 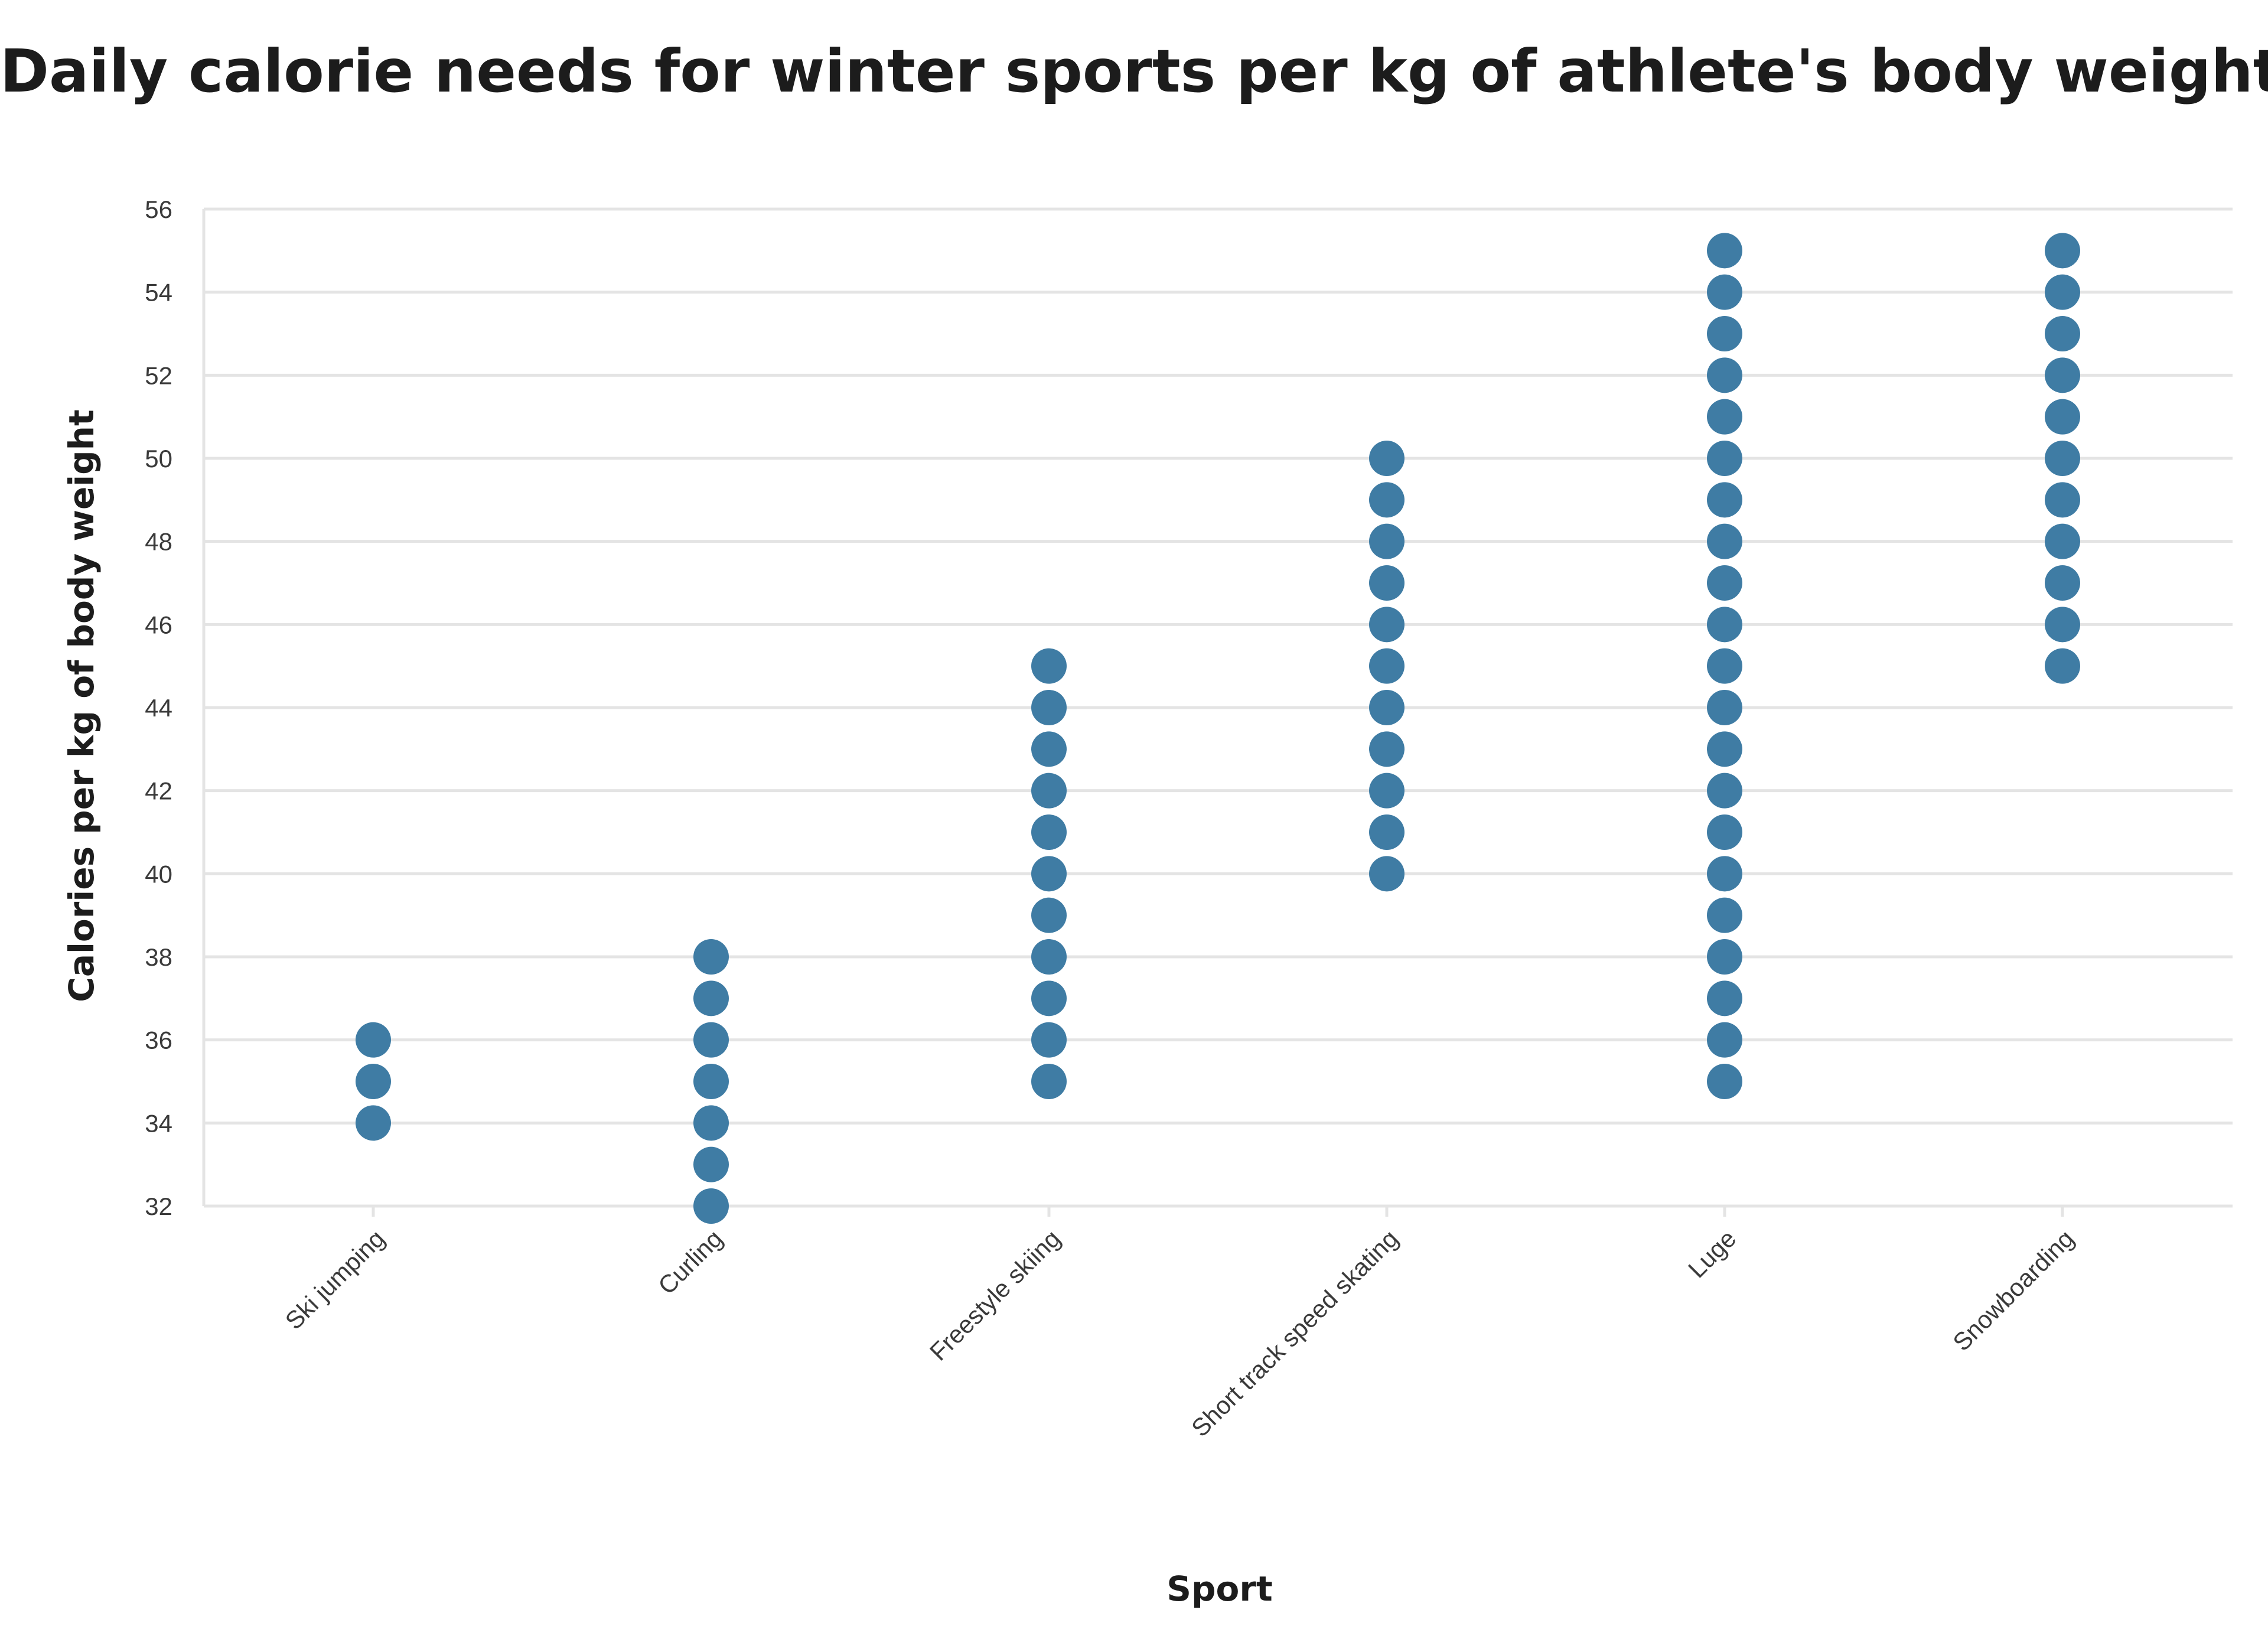 I want to click on y-tick-label: 54, so click(x=158, y=293).